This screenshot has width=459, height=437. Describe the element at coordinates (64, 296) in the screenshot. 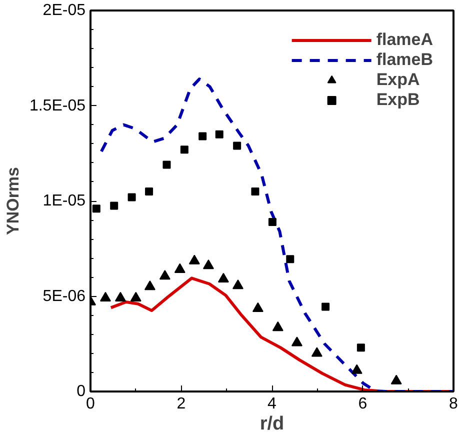

I see `y-tick-label: 5E-06` at that location.